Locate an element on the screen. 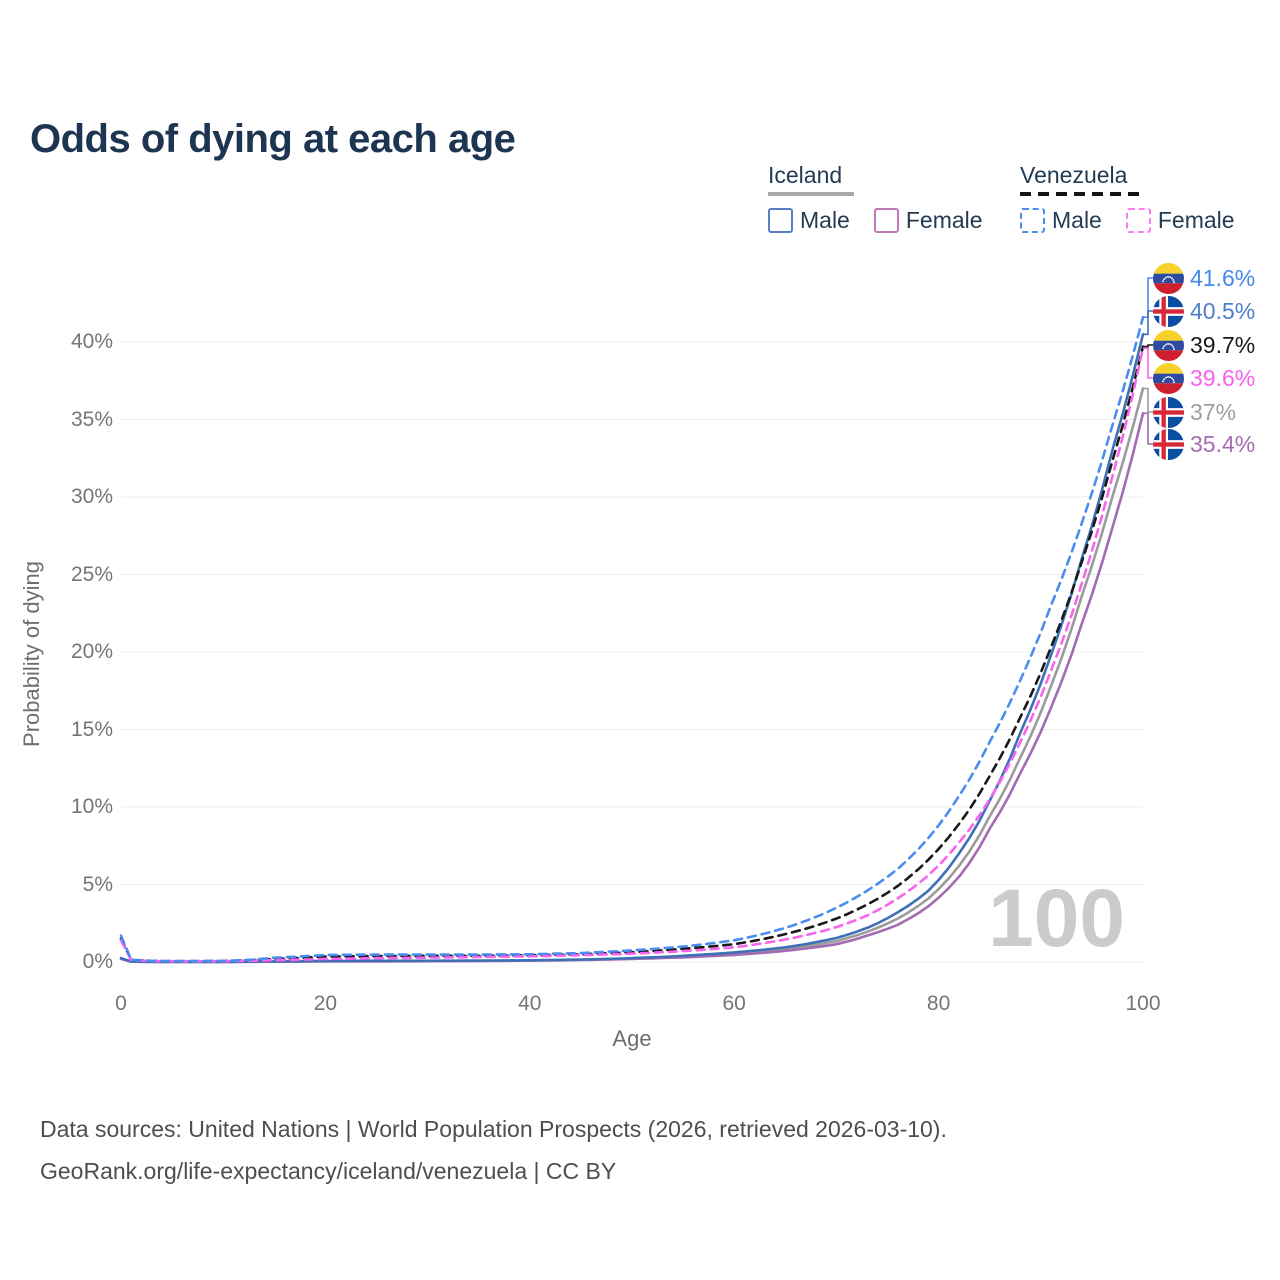 This screenshot has width=1280, height=1280. end-label-iceland_female: 35.4% is located at coordinates (1204, 444).